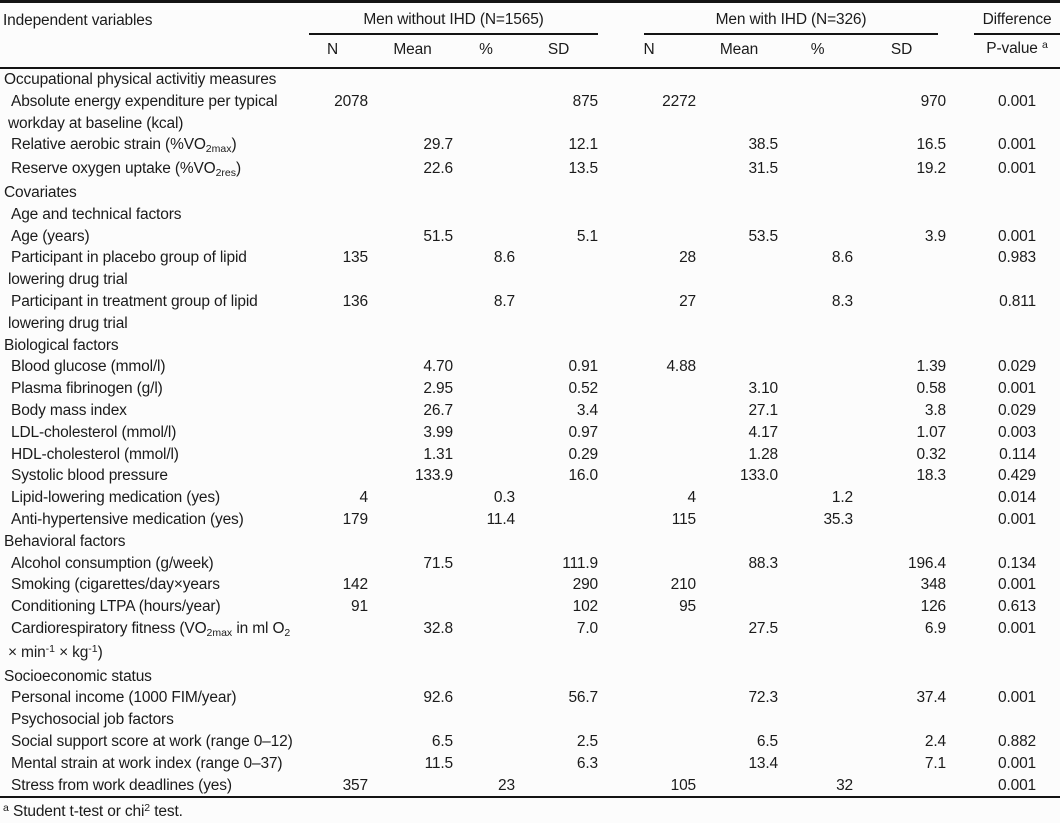 The width and height of the screenshot is (1060, 823). What do you see at coordinates (438, 454) in the screenshot?
I see `cell-g1-mean: 1.31` at bounding box center [438, 454].